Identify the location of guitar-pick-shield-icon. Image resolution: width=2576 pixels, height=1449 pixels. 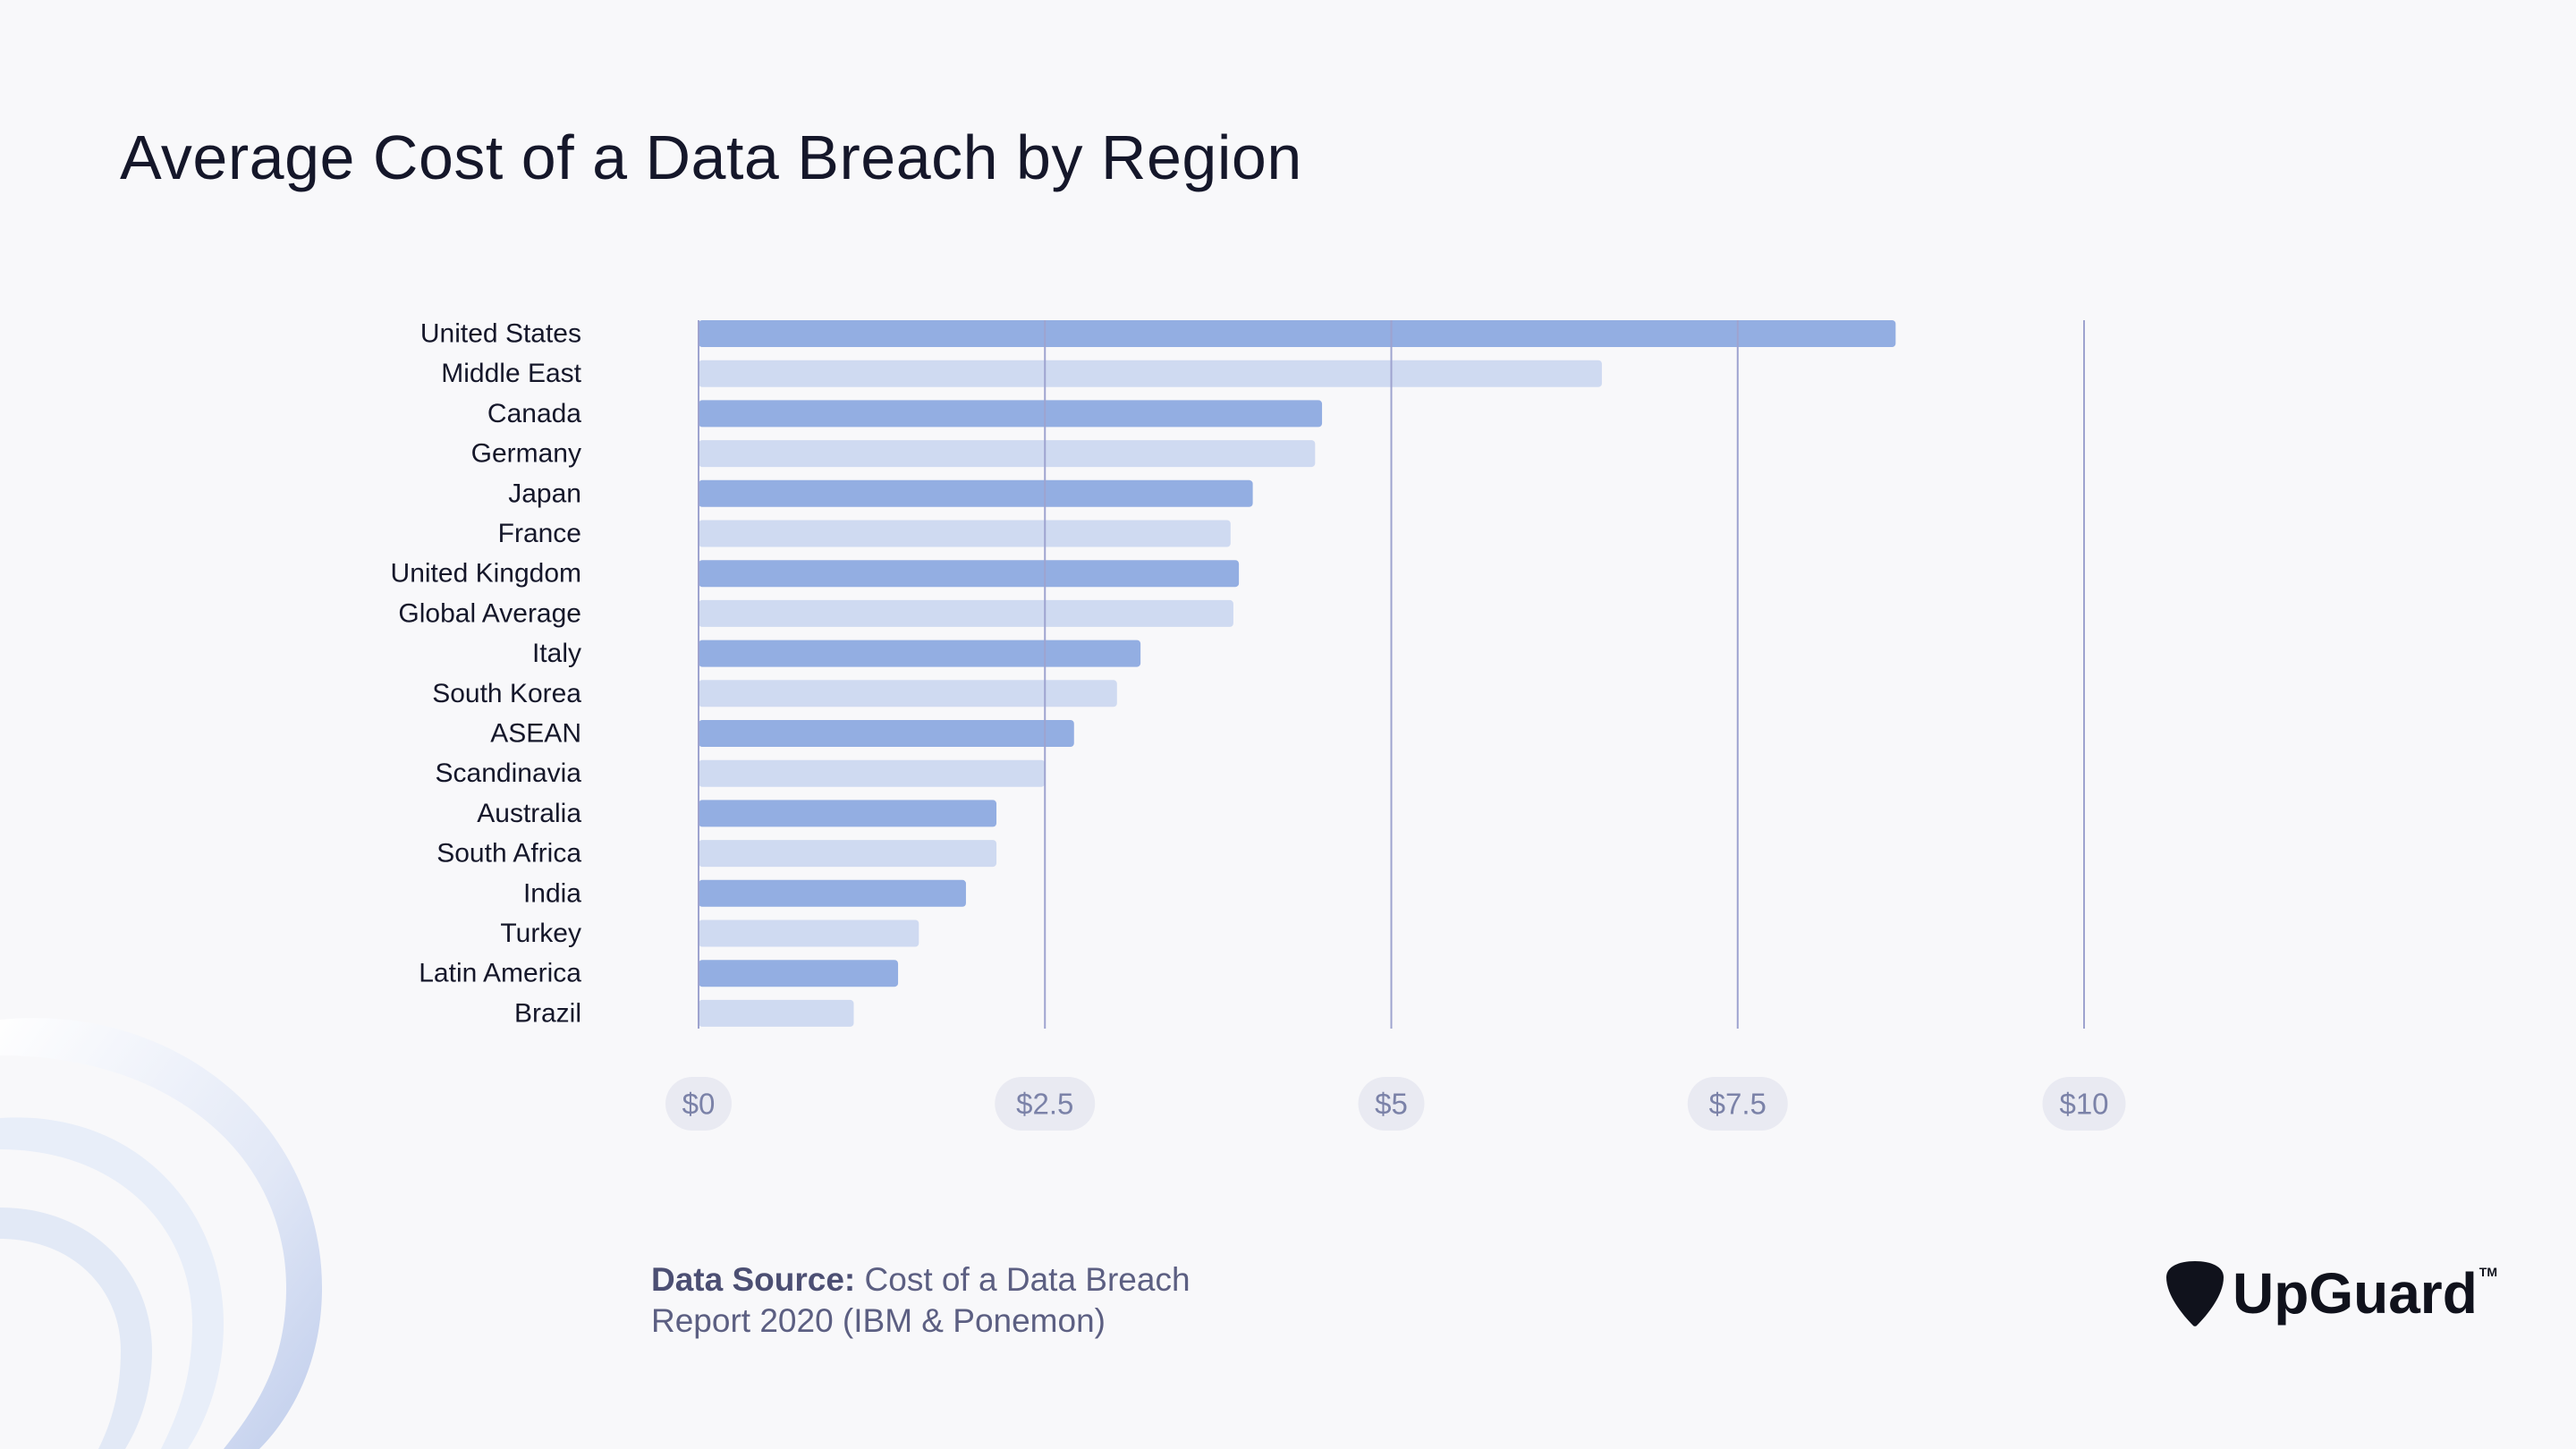
(2195, 1293).